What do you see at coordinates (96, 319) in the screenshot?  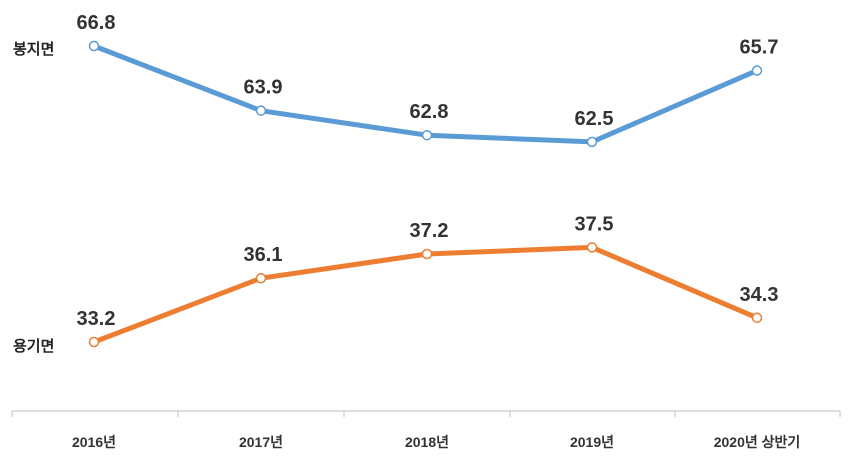 I see `data-label: 33.2` at bounding box center [96, 319].